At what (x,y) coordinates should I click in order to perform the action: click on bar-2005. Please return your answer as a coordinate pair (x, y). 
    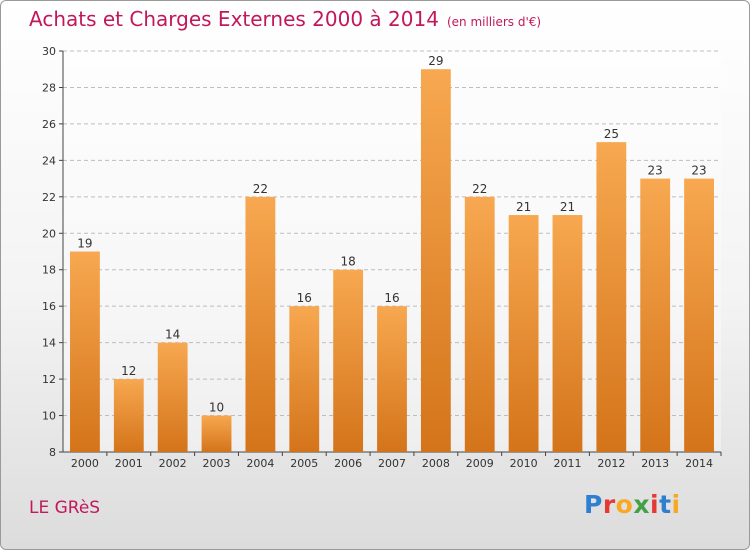
    Looking at the image, I should click on (304, 379).